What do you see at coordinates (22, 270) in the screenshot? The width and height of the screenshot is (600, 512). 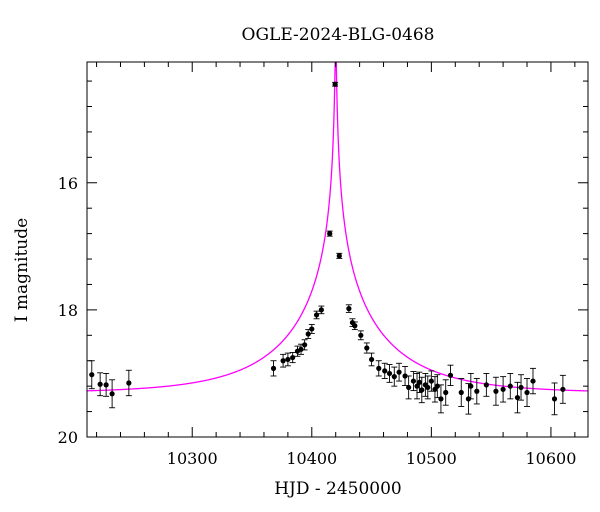 I see `y-axis-label: I magnitude` at bounding box center [22, 270].